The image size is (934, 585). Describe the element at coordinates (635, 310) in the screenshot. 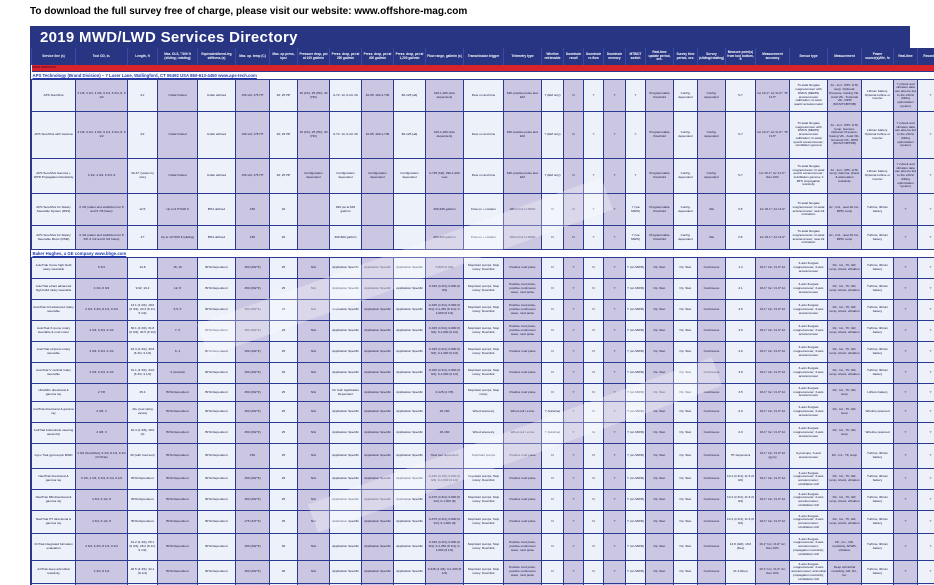

I see `table-cell: Y (on MWD)` at that location.